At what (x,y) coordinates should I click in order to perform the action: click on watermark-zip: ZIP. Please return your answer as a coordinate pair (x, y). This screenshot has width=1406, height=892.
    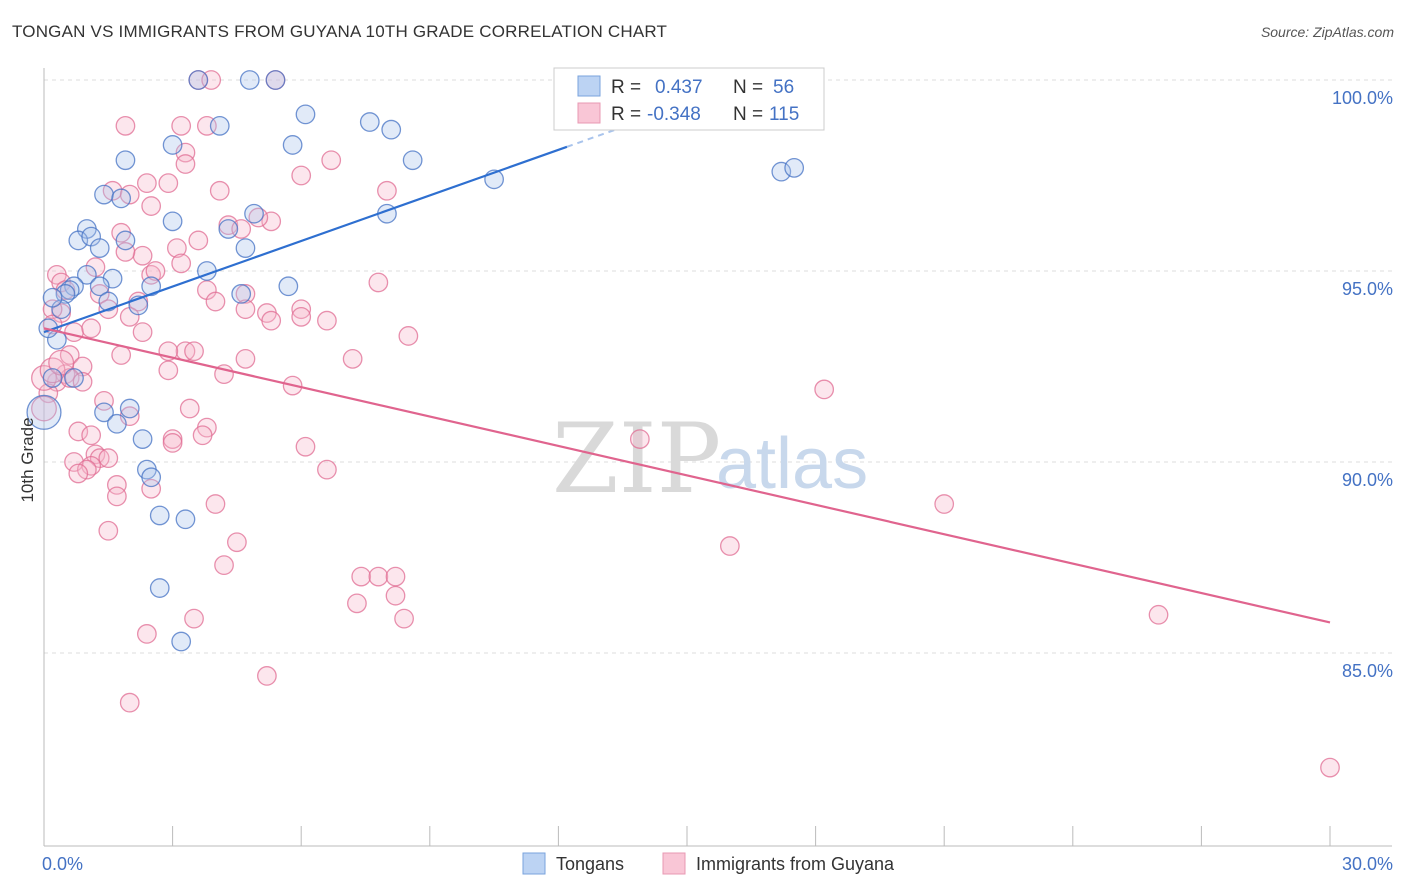
    Looking at the image, I should click on (636, 459).